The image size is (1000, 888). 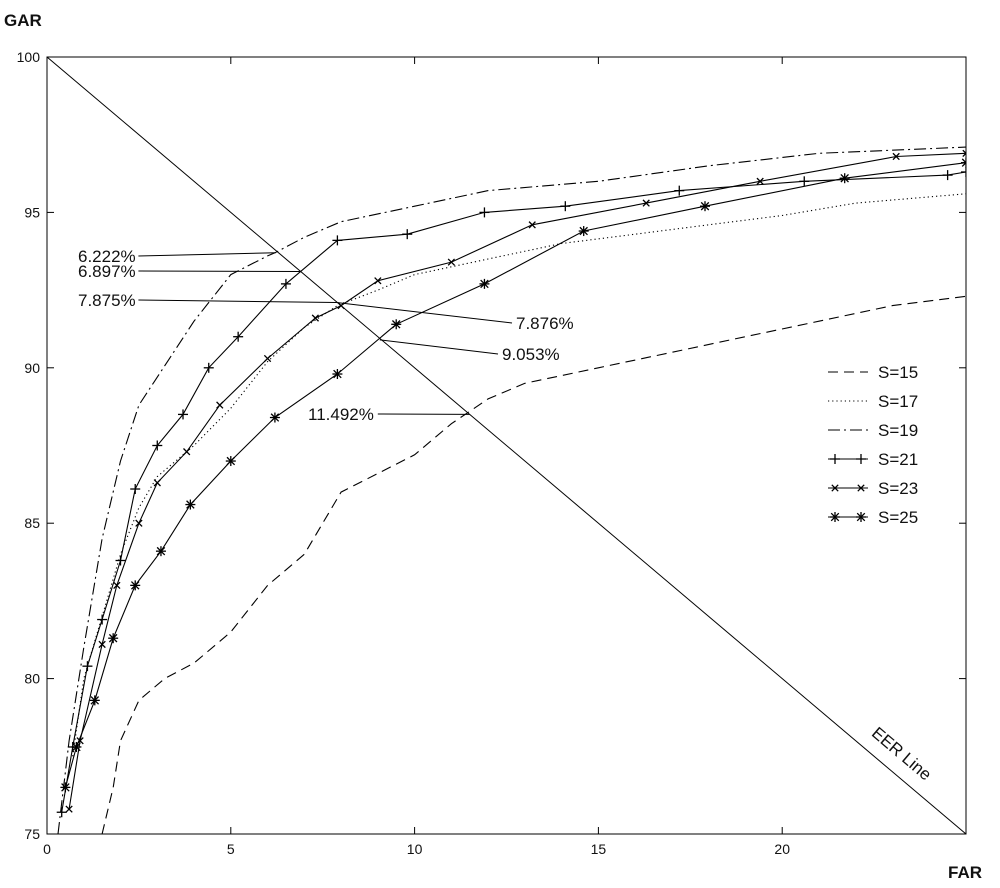 What do you see at coordinates (415, 849) in the screenshot?
I see `x-tick-label: 10` at bounding box center [415, 849].